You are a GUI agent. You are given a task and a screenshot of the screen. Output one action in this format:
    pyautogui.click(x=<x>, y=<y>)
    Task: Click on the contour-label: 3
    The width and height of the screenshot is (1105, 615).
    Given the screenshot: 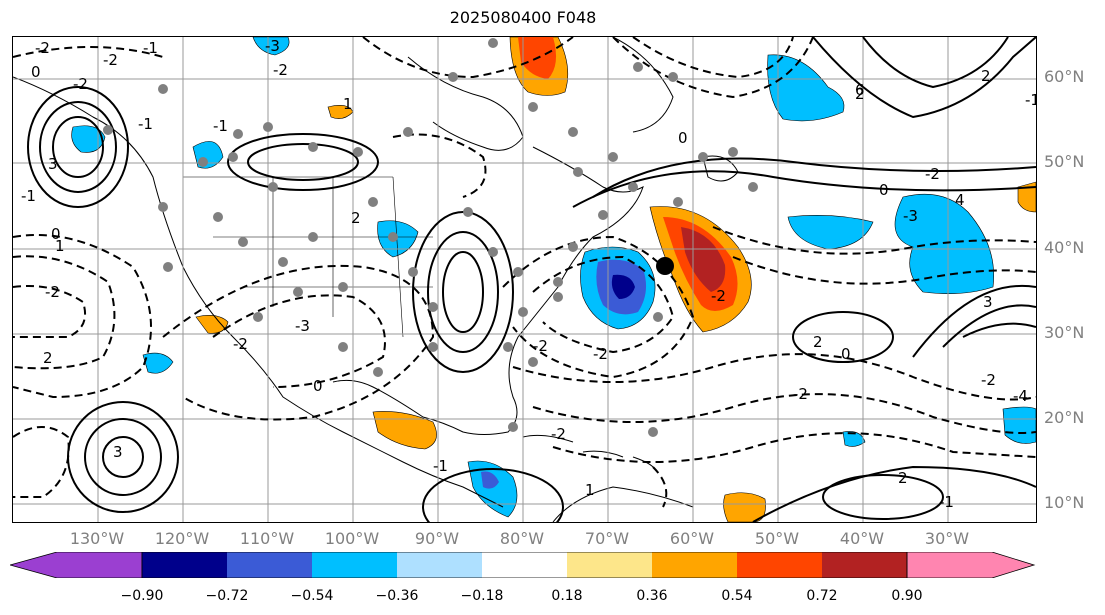 What is the action you would take?
    pyautogui.click(x=118, y=452)
    